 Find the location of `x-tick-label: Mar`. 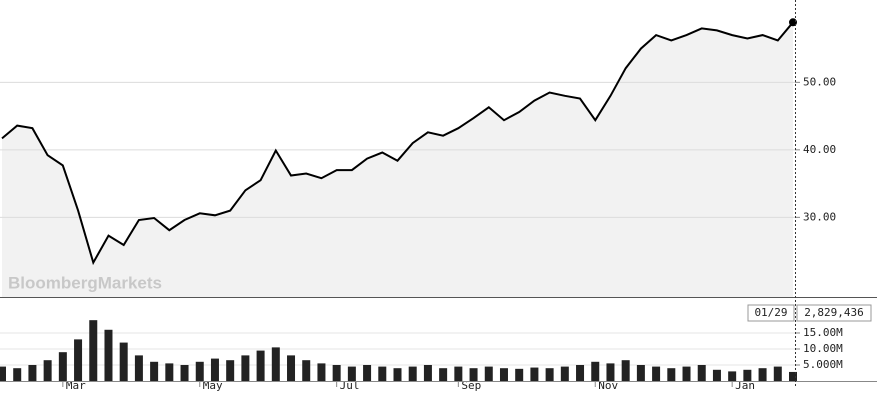

x-tick-label: Mar is located at coordinates (76, 385).